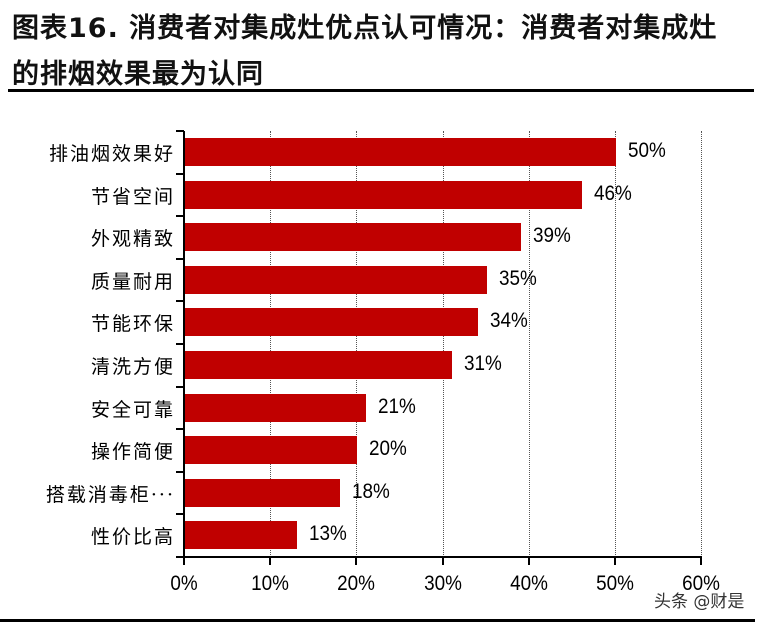  What do you see at coordinates (381, 90) in the screenshot?
I see `title-divider` at bounding box center [381, 90].